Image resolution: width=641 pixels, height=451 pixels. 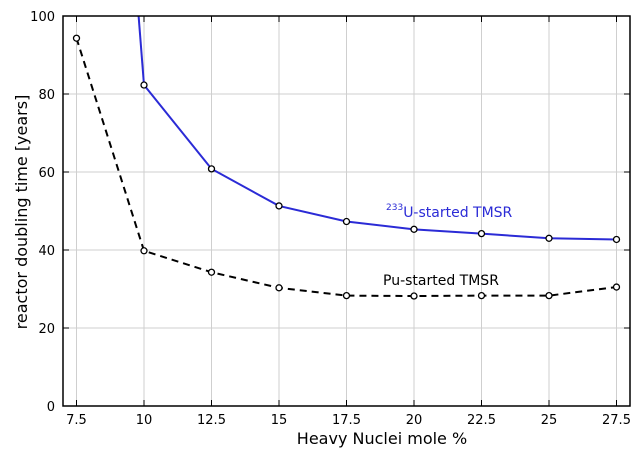 What do you see at coordinates (46, 251) in the screenshot?
I see `y-tick-label: 40` at bounding box center [46, 251].